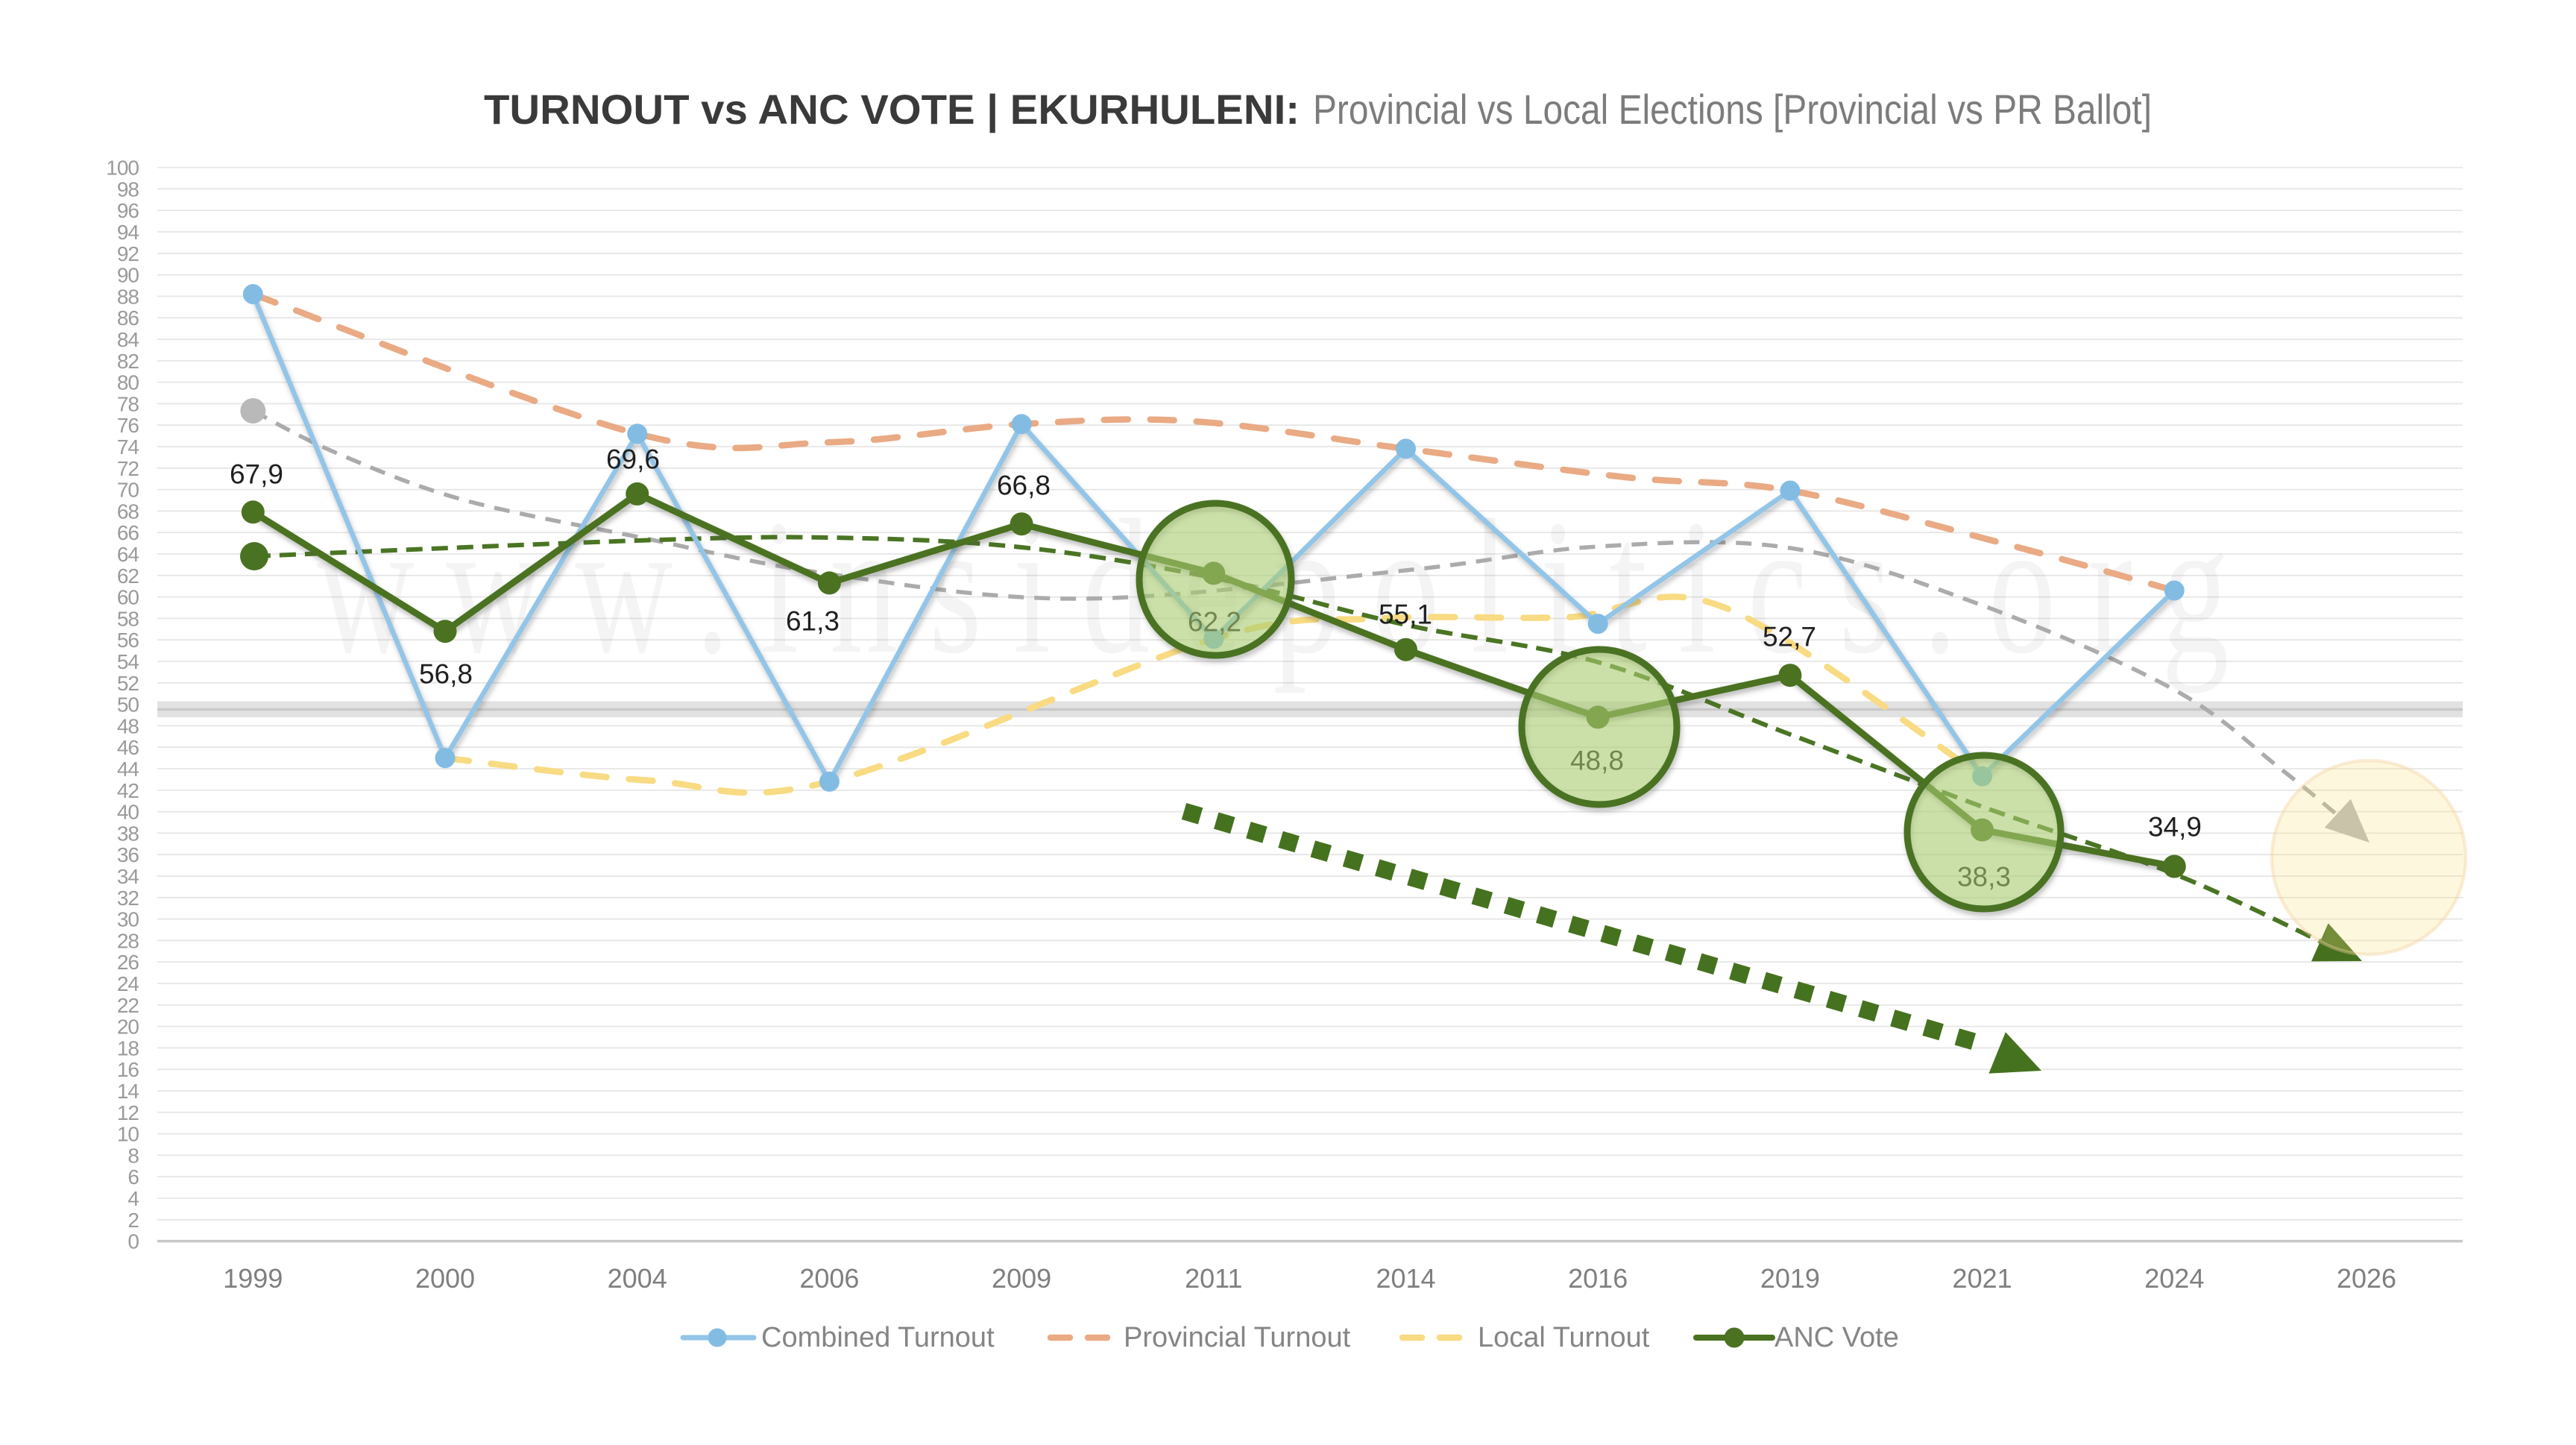  What do you see at coordinates (128, 554) in the screenshot?
I see `svg-text: 64` at bounding box center [128, 554].